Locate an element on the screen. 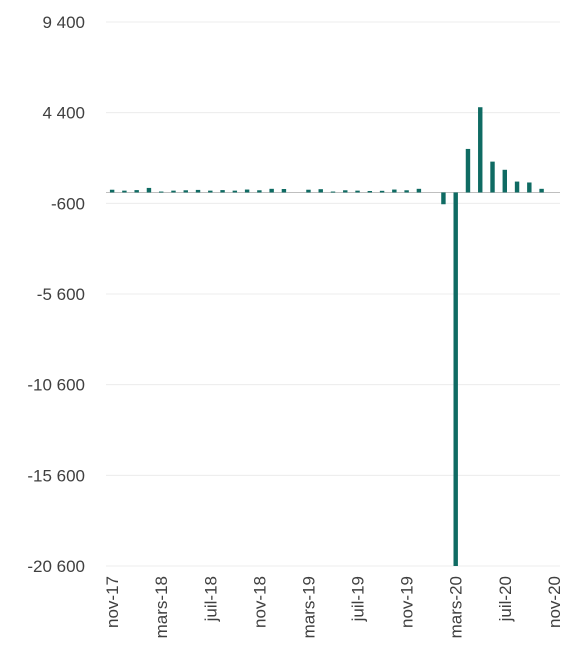  x-tick-label: nov-19 is located at coordinates (407, 602).